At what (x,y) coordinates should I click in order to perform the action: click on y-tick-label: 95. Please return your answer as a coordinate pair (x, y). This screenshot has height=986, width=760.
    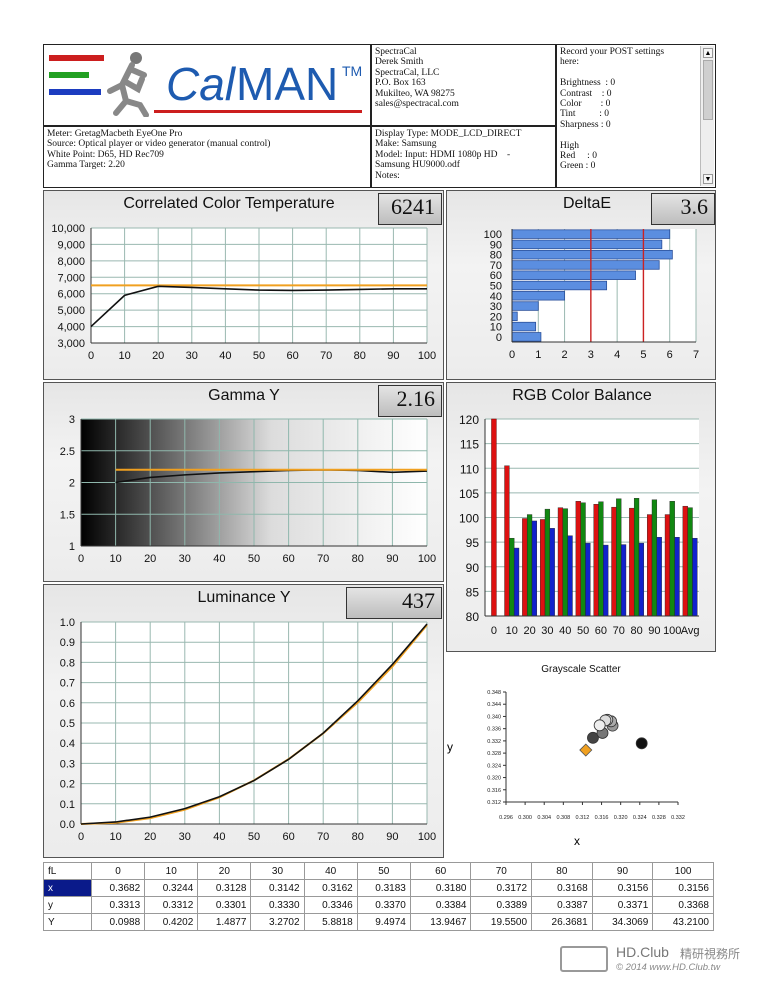
    Looking at the image, I should click on (473, 543).